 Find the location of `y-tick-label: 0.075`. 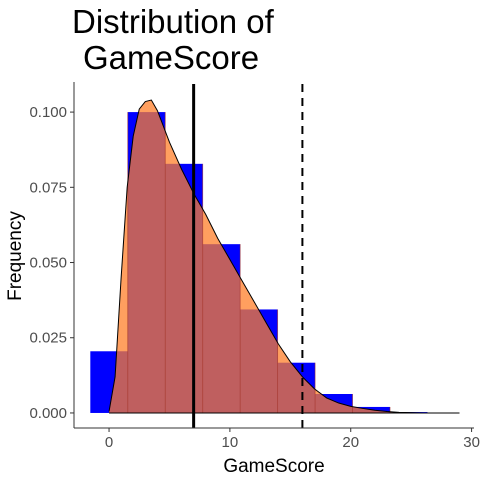

y-tick-label: 0.075 is located at coordinates (48, 187).